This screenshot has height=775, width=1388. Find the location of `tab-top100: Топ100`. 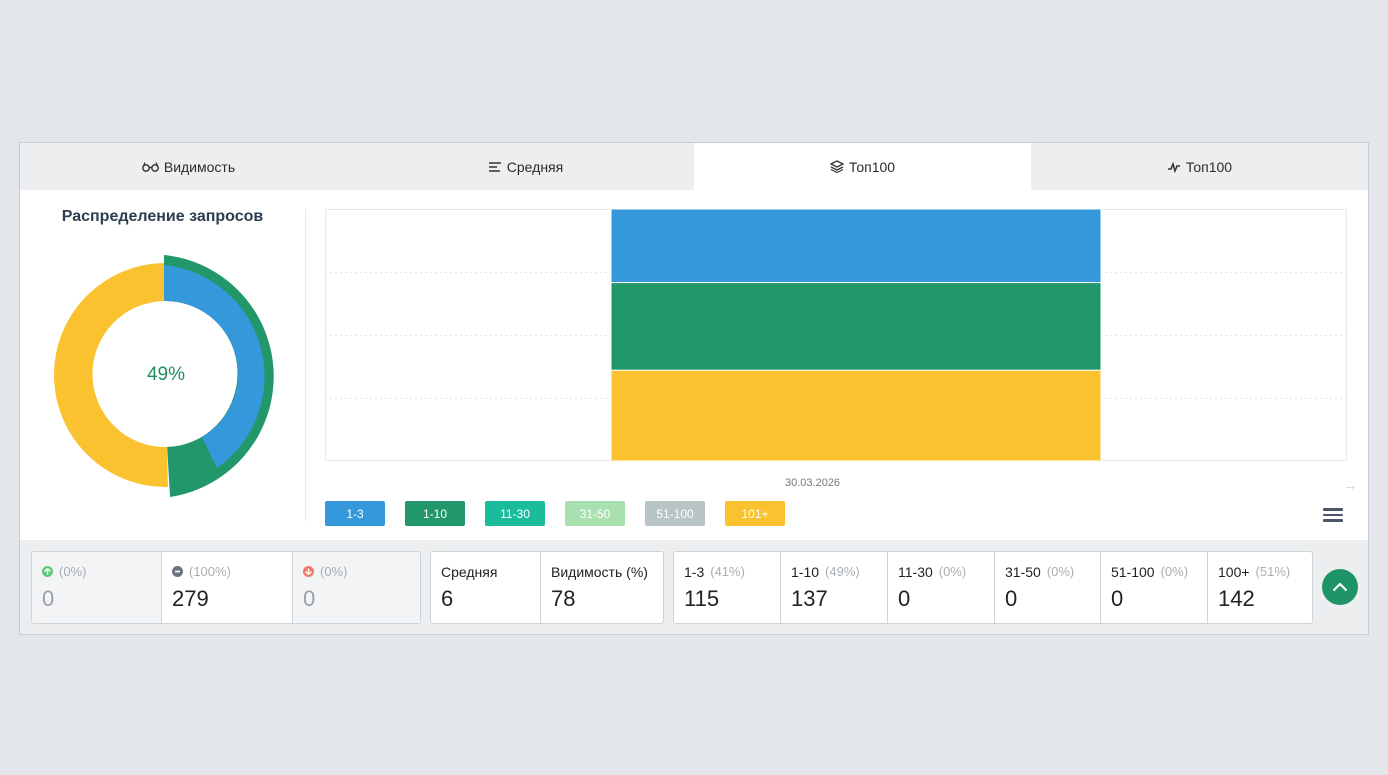

tab-top100: Топ100 is located at coordinates (862, 166).